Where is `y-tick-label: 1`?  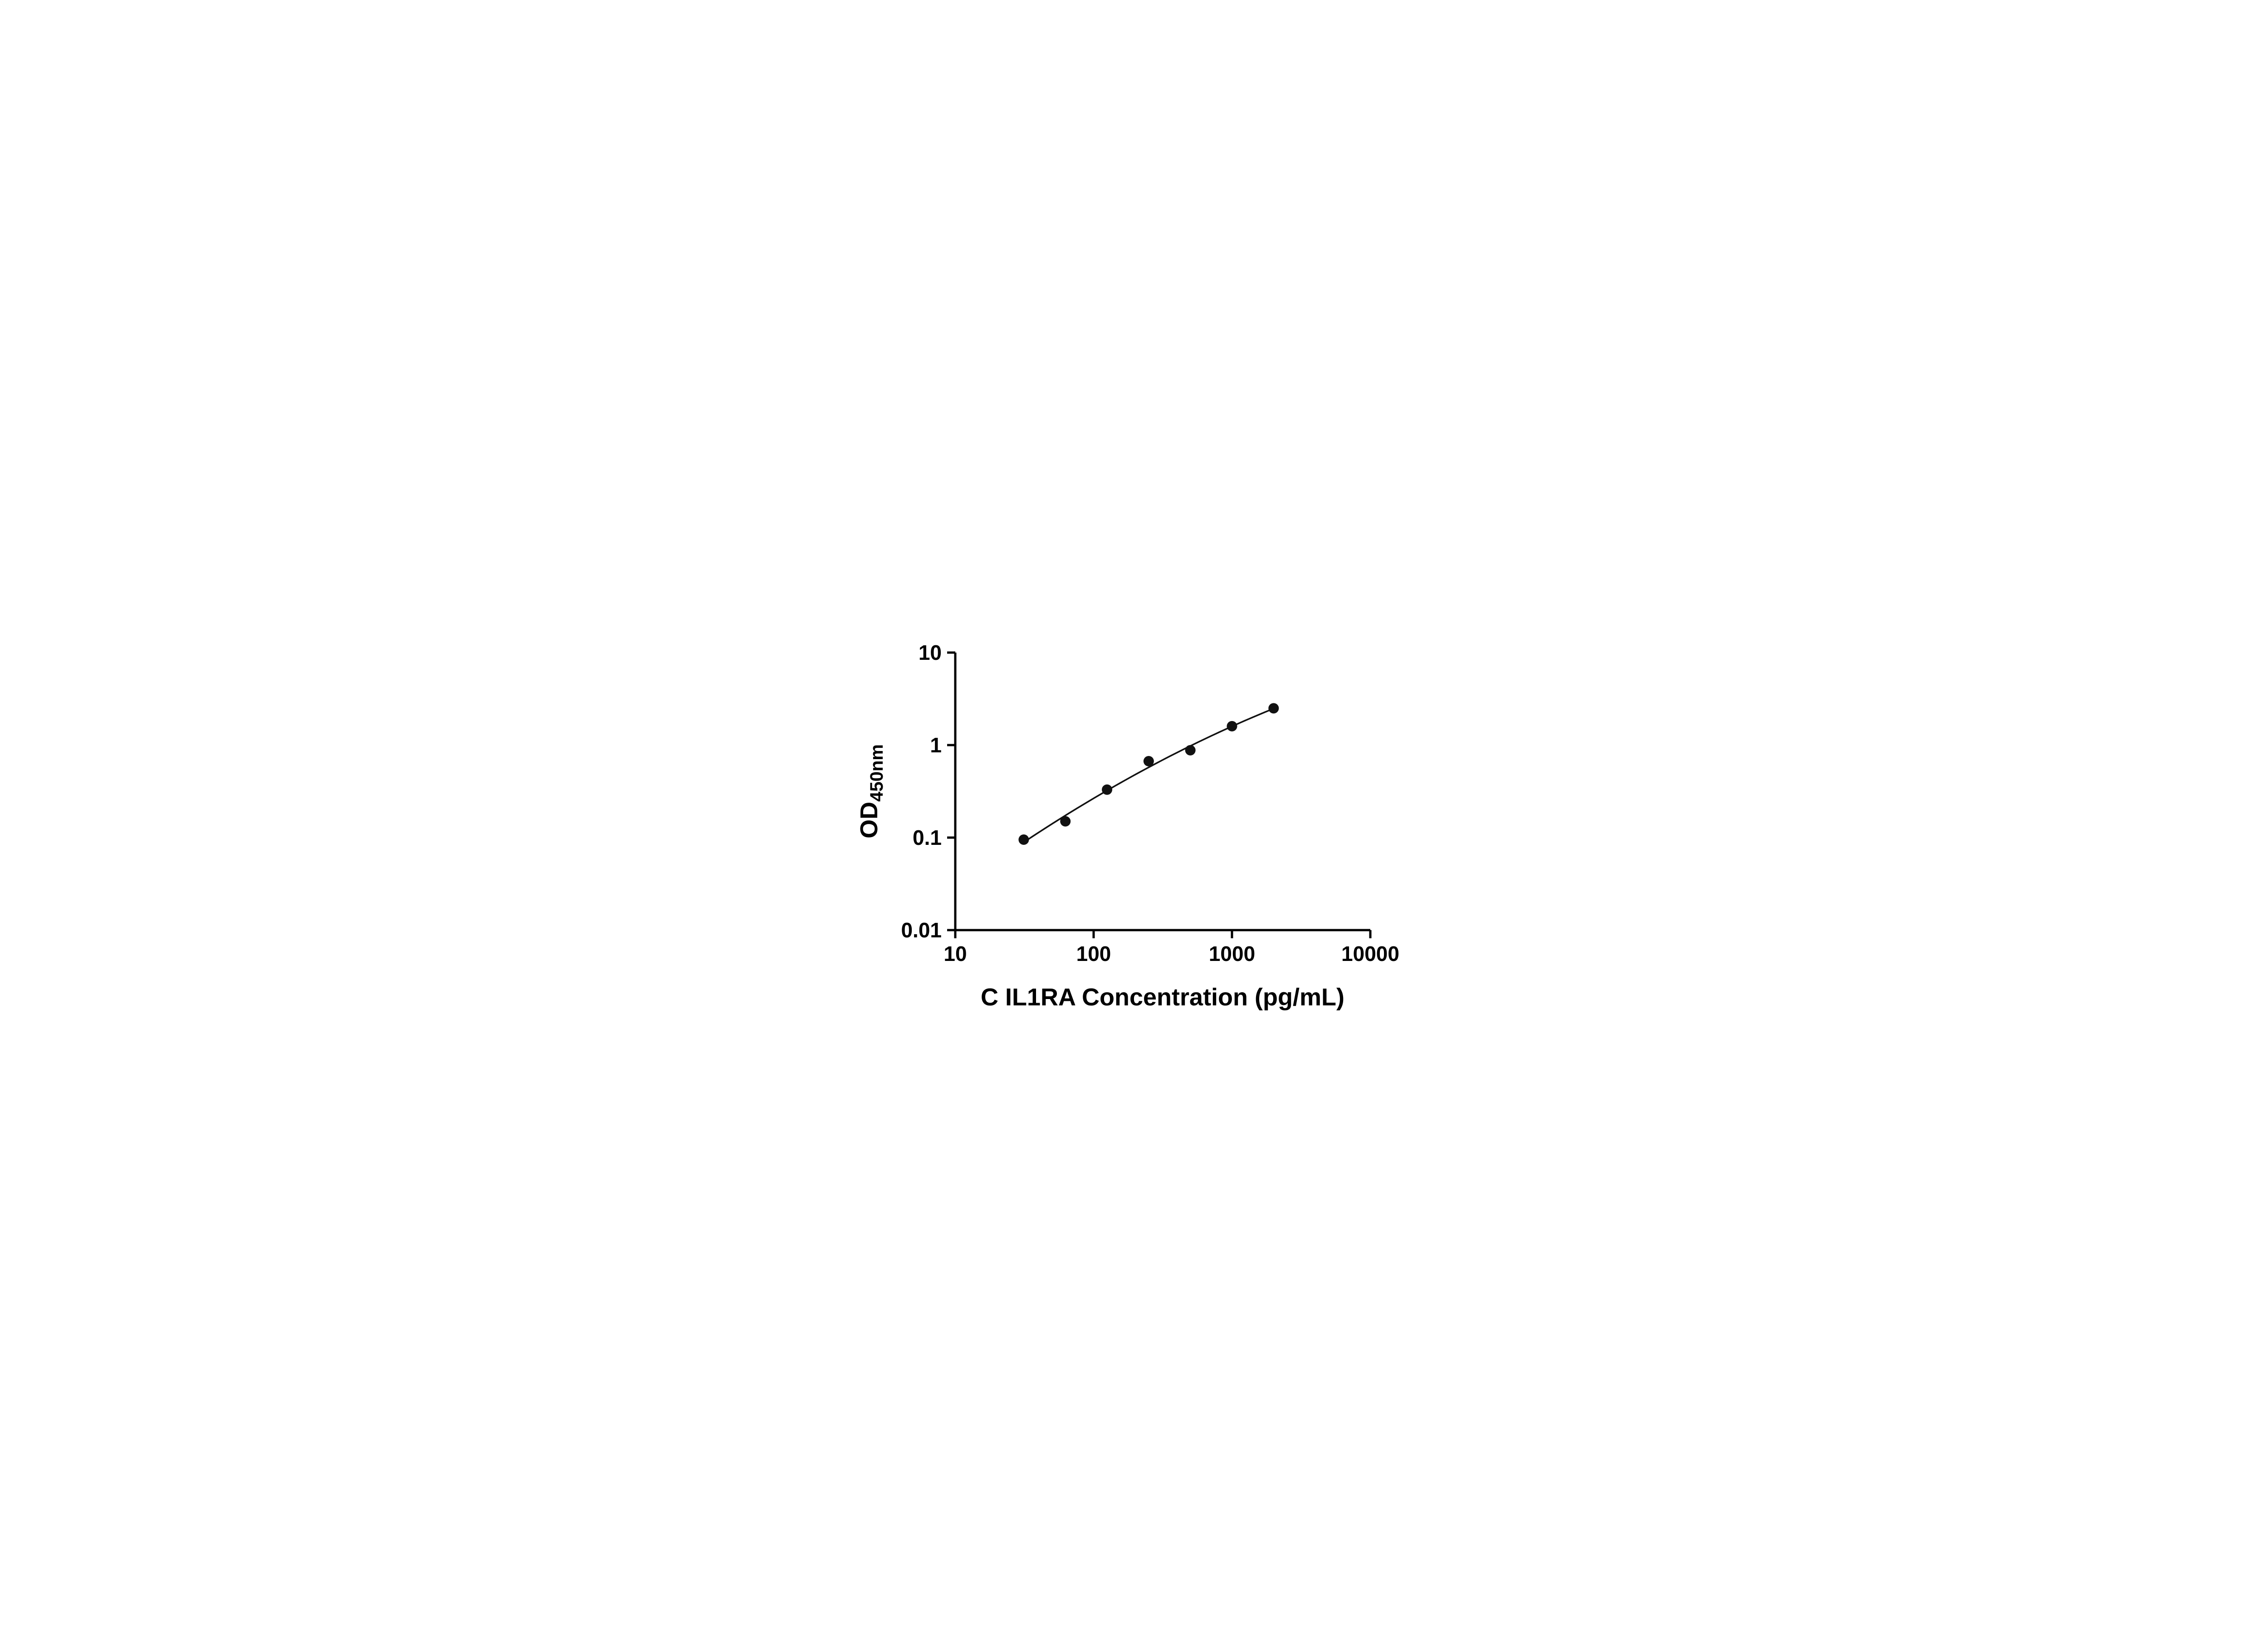 y-tick-label: 1 is located at coordinates (936, 745).